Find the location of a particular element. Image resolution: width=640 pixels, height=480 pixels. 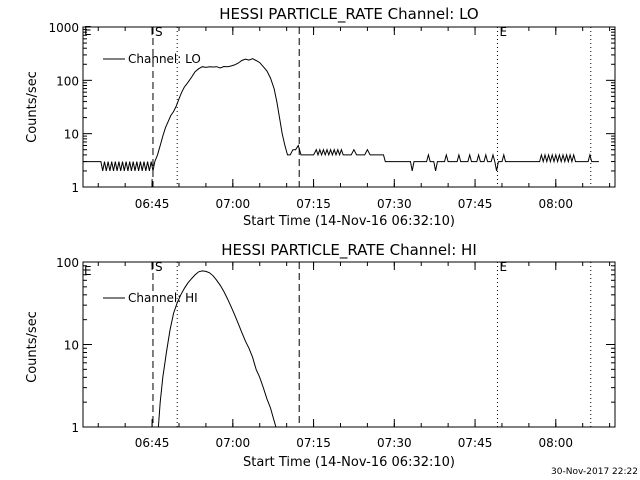

xtick-label-hi-2: 07:15 is located at coordinates (313, 443).